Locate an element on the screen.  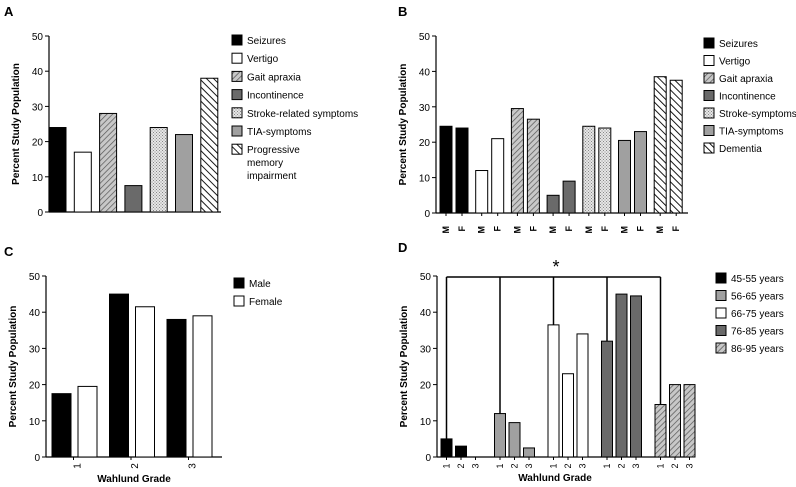
panel-c-y-tick-label: 20 is located at coordinates (35, 386).